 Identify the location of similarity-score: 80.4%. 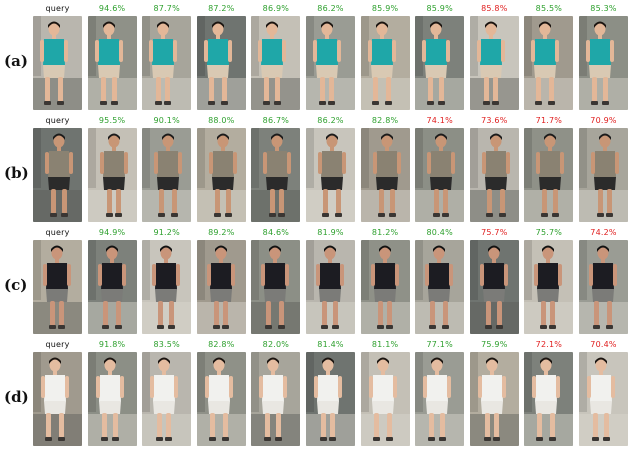
(439, 232).